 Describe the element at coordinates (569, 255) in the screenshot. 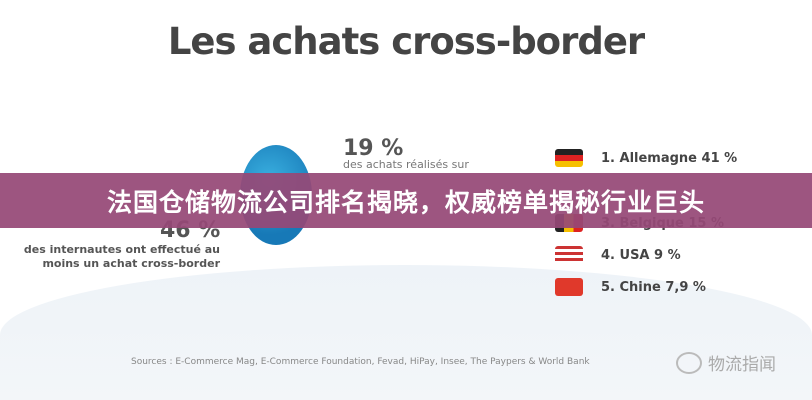

I see `usa-flag-icon` at that location.